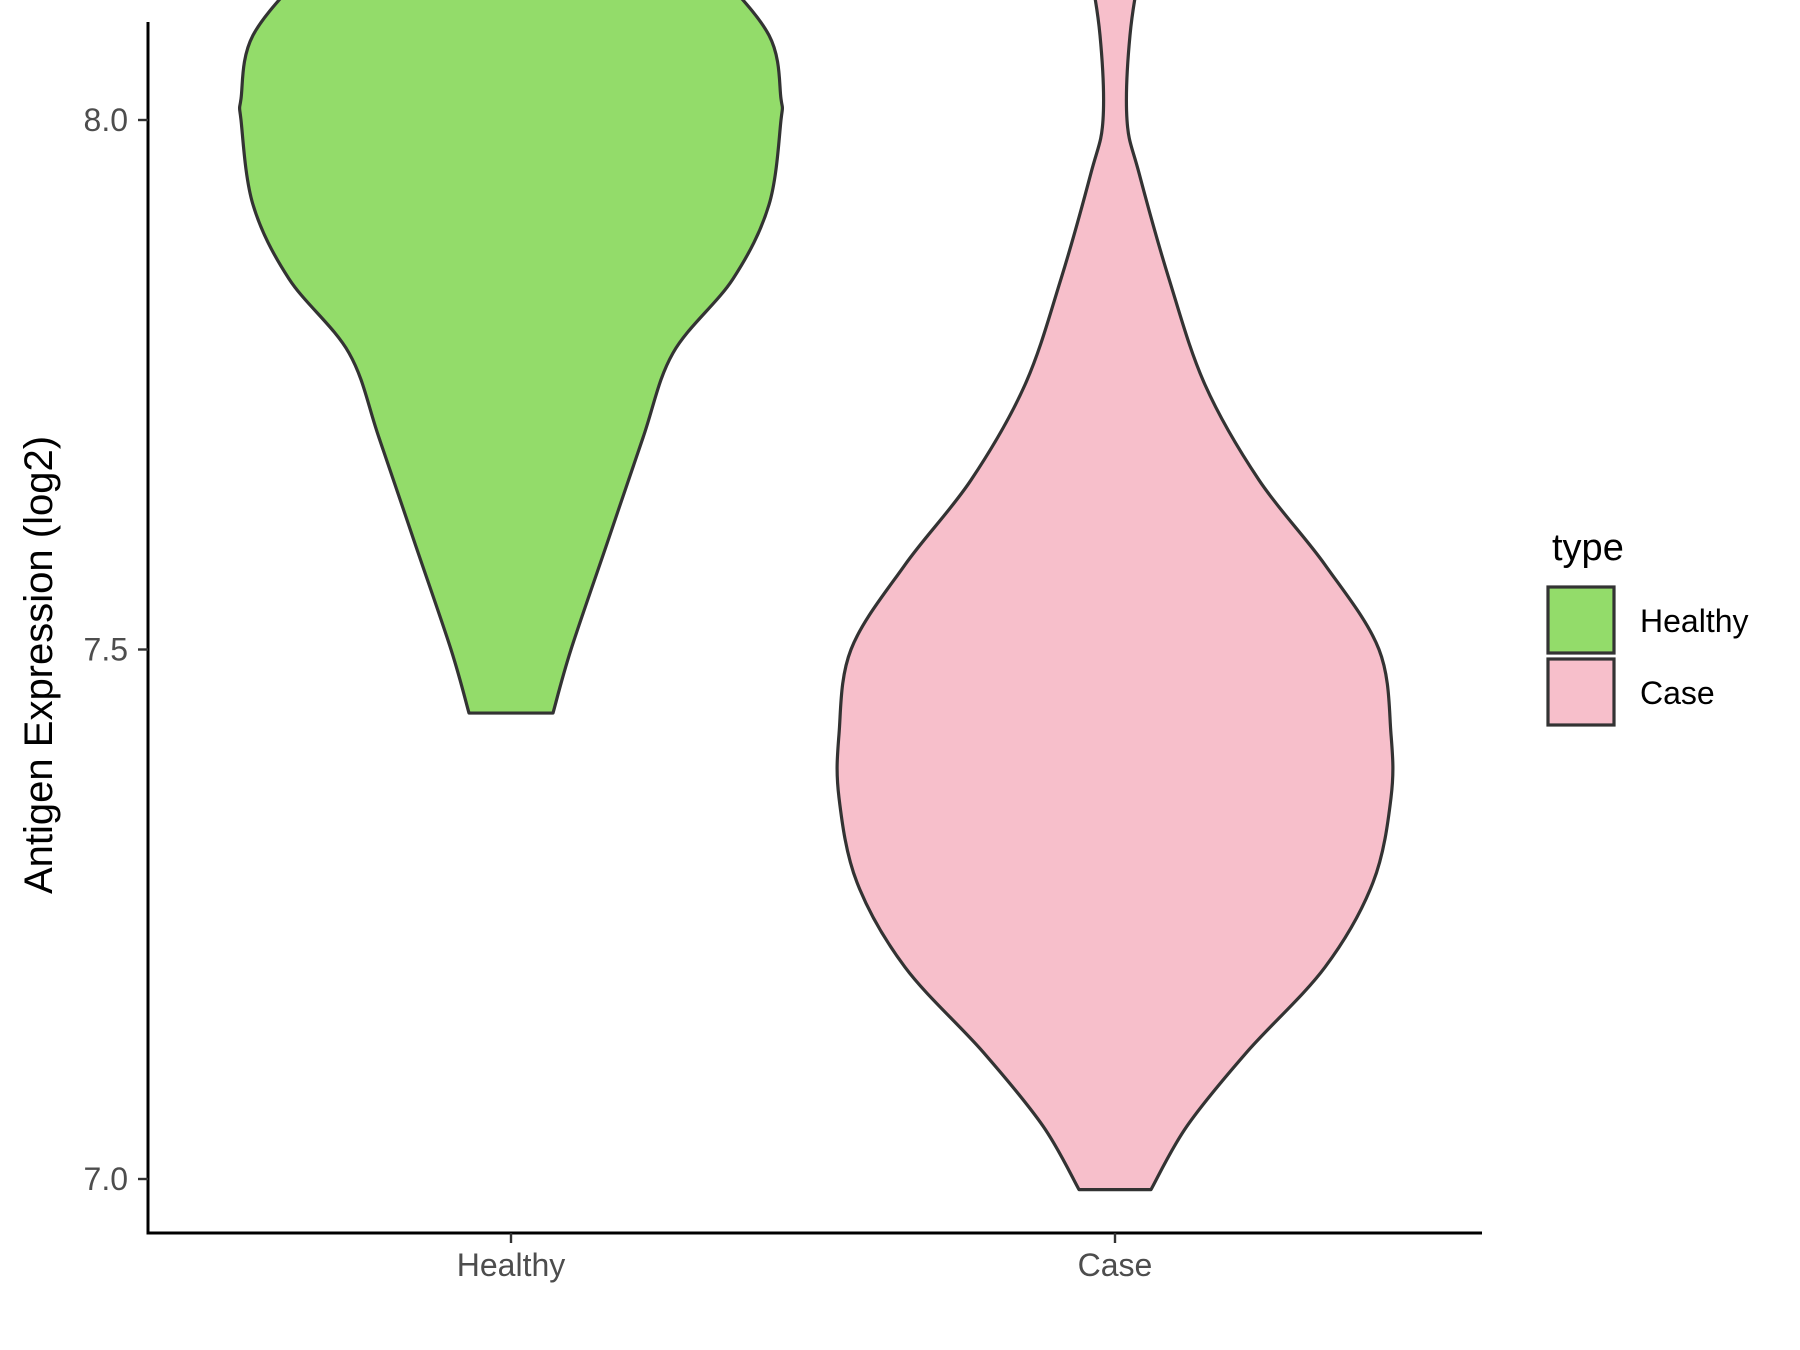  I want to click on x-tick-label: Healthy, so click(511, 1265).